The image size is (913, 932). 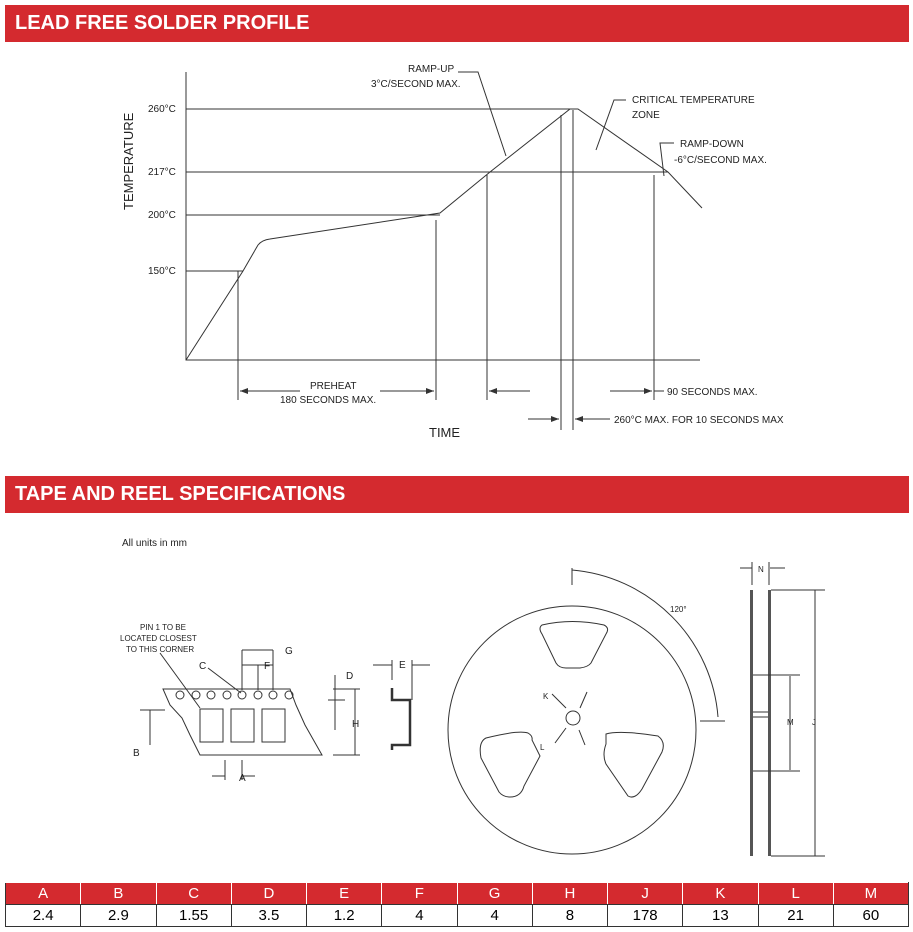 I want to click on pin1-note: TO THIS CORNER, so click(x=160, y=649).